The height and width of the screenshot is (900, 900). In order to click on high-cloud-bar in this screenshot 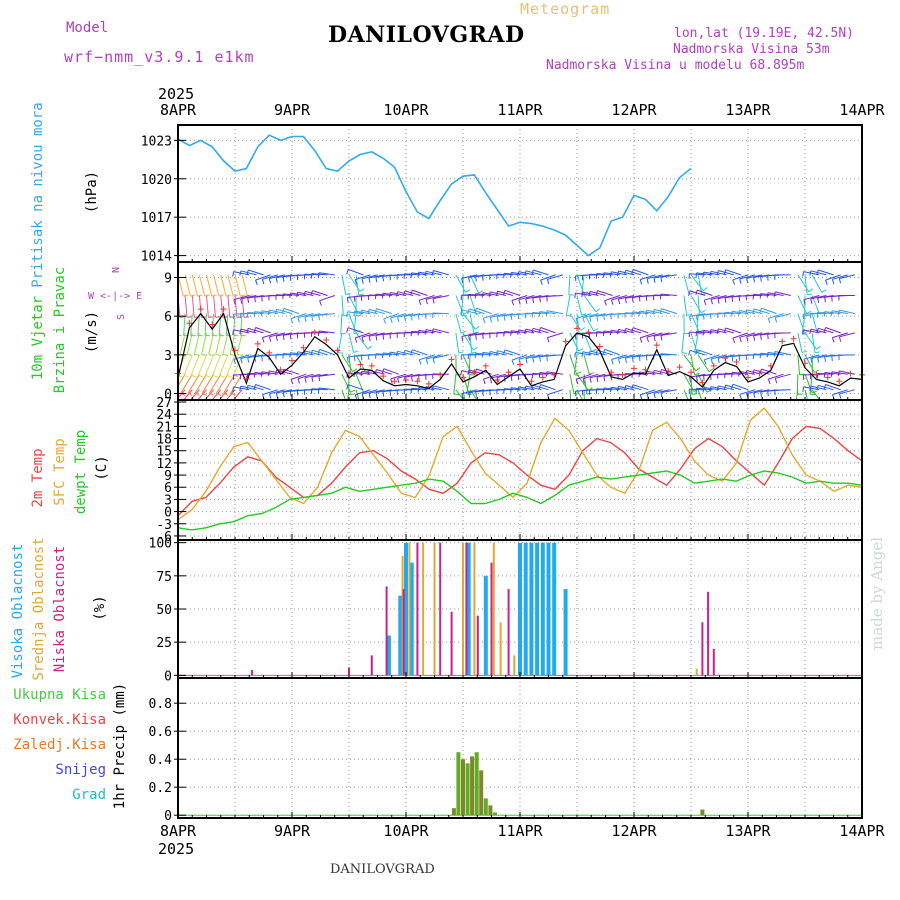, I will do `click(520, 609)`.